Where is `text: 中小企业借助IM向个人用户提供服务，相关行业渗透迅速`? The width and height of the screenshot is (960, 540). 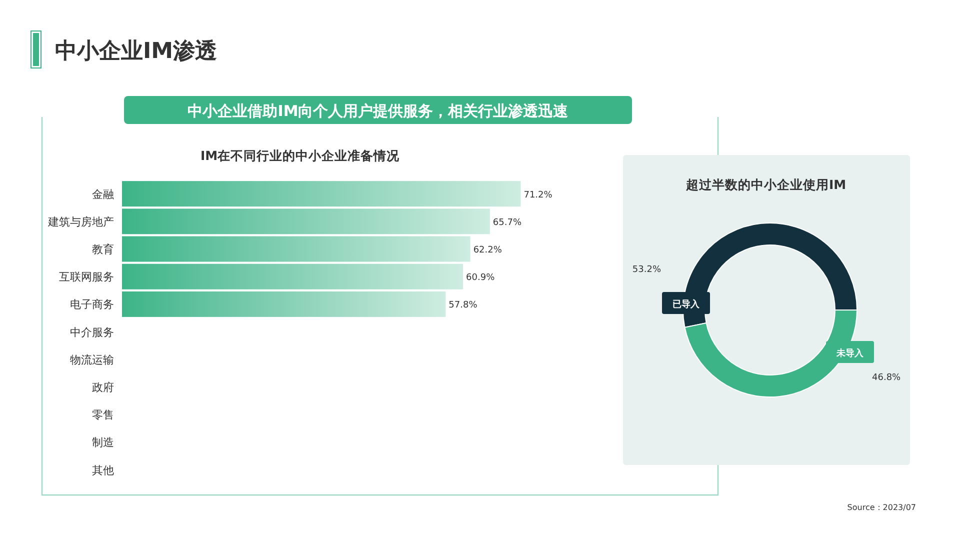 text: 中小企业借助IM向个人用户提供服务，相关行业渗透迅速 is located at coordinates (379, 111).